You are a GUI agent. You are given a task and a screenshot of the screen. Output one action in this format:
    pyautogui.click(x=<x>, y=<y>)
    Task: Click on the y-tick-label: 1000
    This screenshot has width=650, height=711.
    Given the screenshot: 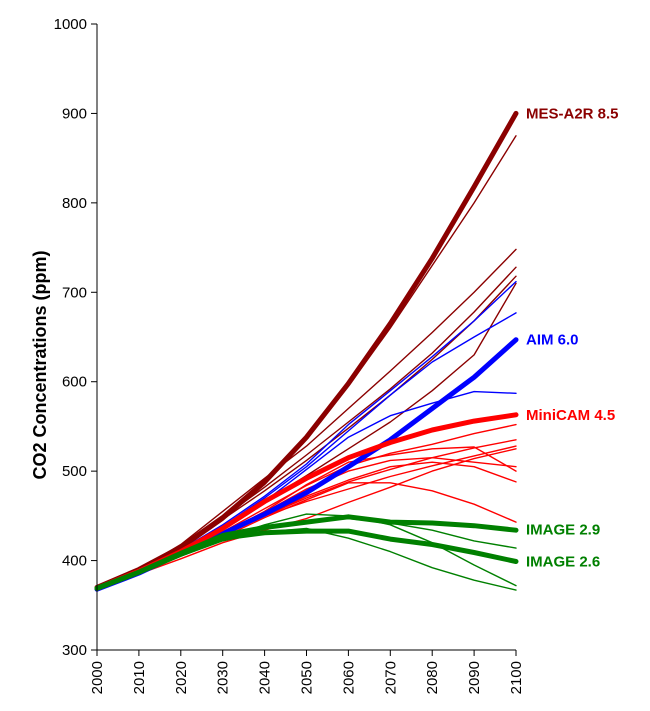 What is the action you would take?
    pyautogui.click(x=70, y=24)
    